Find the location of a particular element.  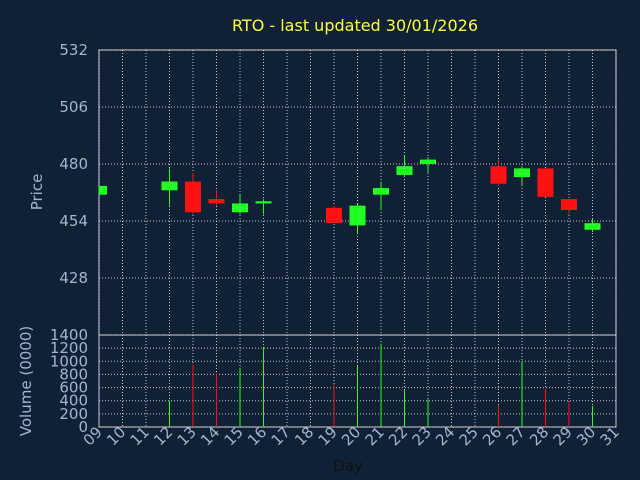

volume-tick-label: 1400 is located at coordinates (69, 335).